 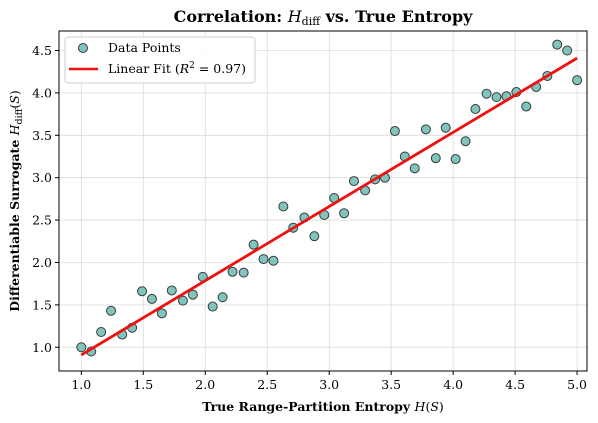 What do you see at coordinates (324, 17) in the screenshot?
I see `chart-title: Correlation: Hdiff vs. True Entropy` at bounding box center [324, 17].